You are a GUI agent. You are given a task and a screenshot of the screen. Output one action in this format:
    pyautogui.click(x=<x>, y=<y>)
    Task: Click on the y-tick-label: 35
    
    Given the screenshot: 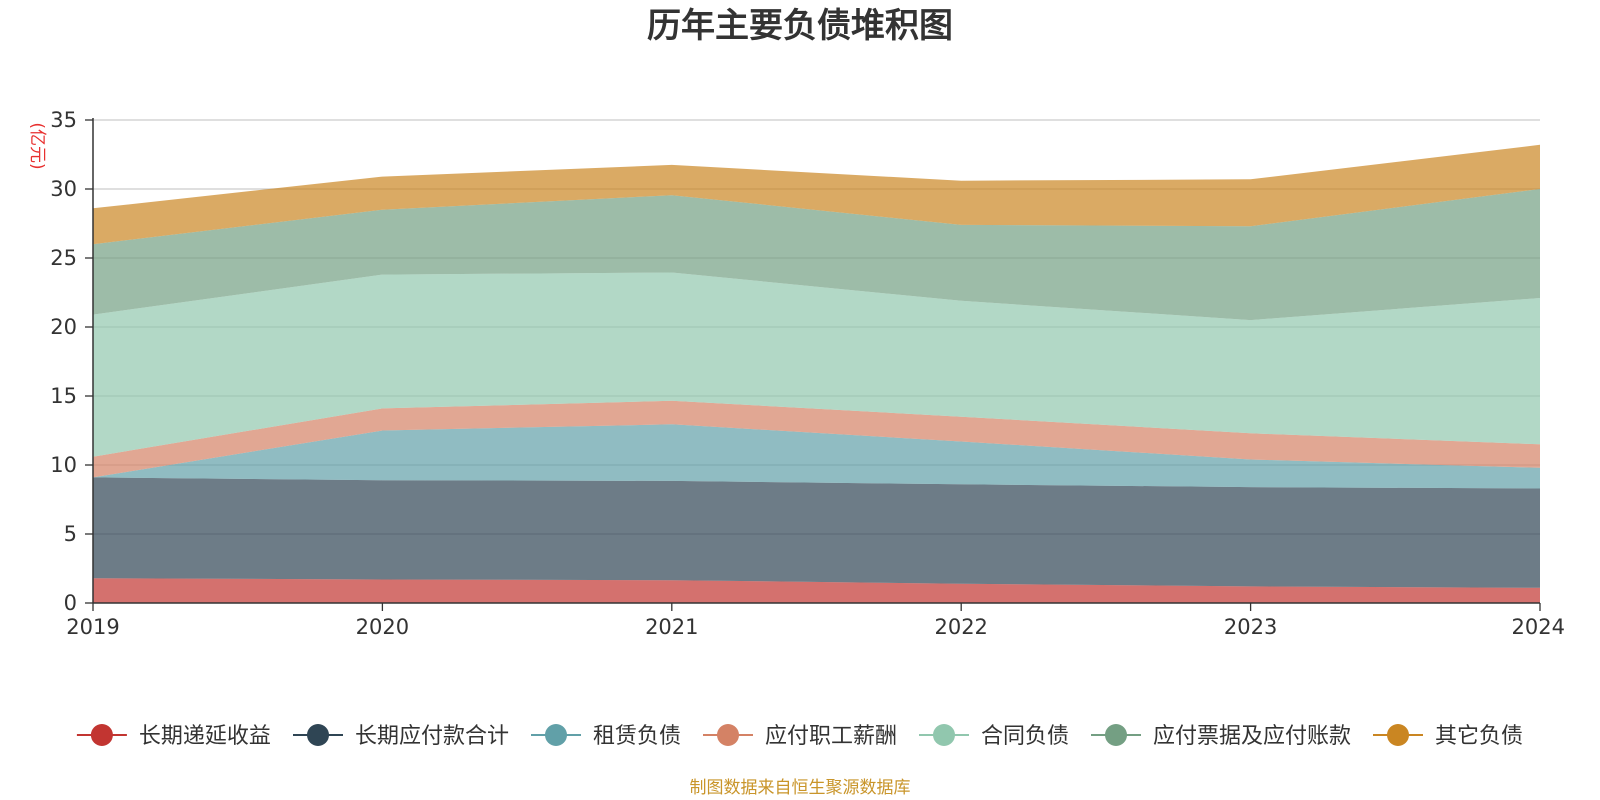 What is the action you would take?
    pyautogui.click(x=63, y=120)
    